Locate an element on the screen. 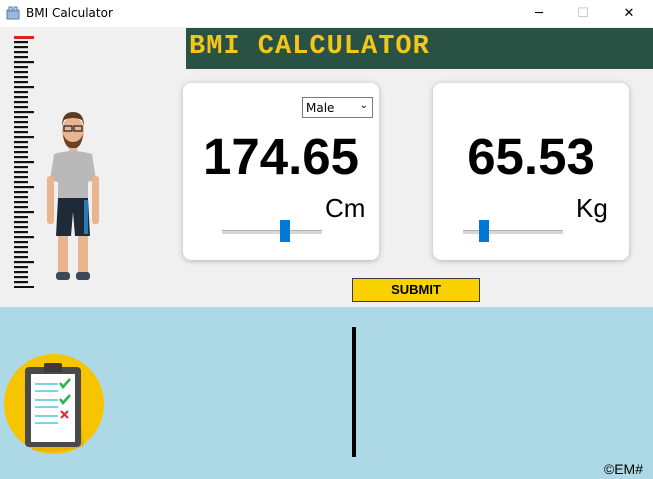  weight-slider is located at coordinates (513, 232).